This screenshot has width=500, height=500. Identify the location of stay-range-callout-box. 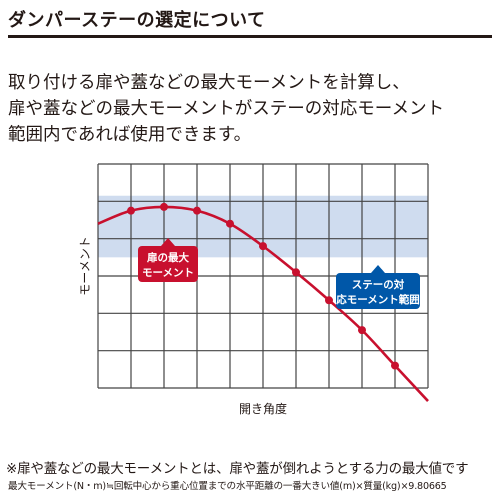
(378, 291).